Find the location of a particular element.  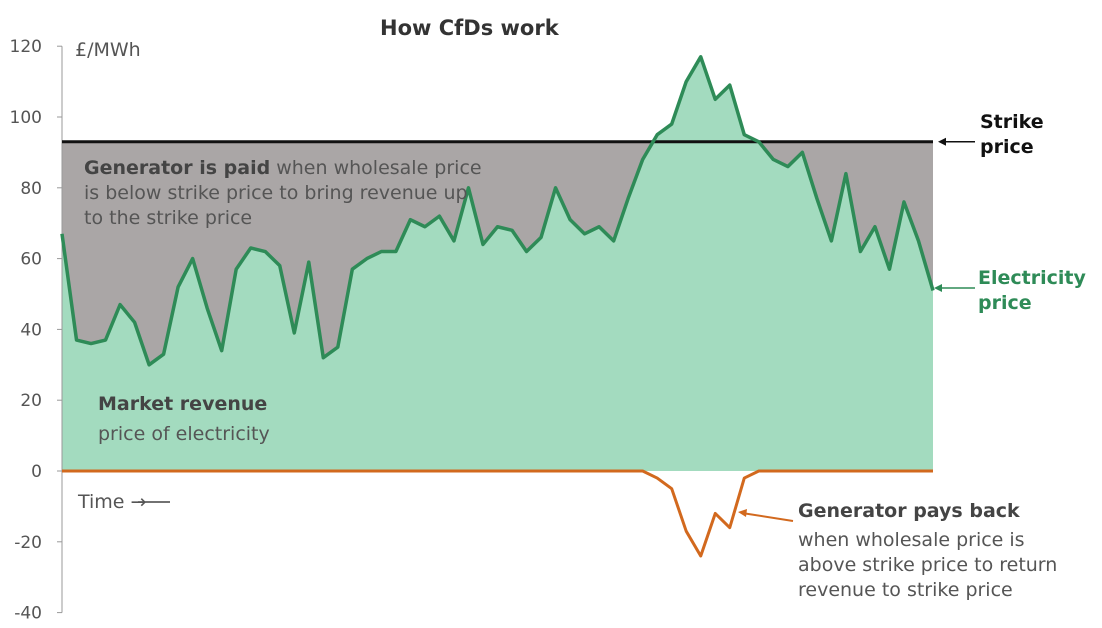

x-axis-label: Time → is located at coordinates (112, 502).